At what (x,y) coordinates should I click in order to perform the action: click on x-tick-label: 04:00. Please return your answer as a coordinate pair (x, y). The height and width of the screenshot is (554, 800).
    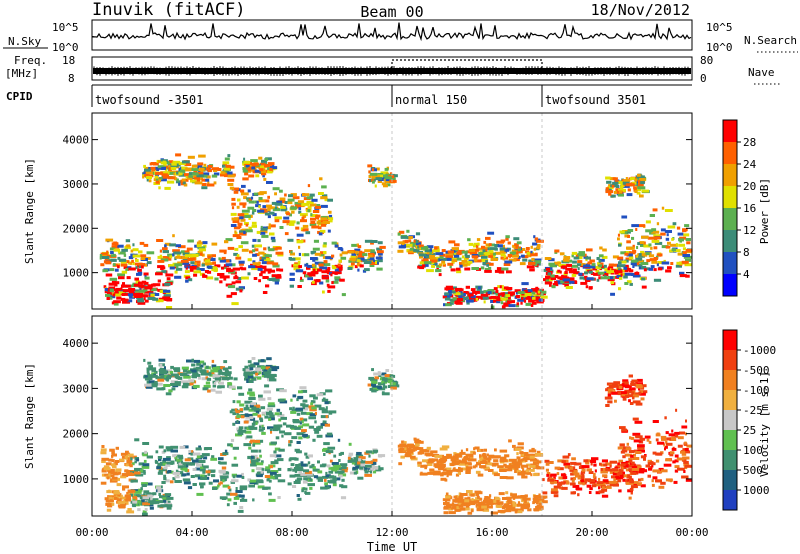
    Looking at the image, I should click on (191, 532).